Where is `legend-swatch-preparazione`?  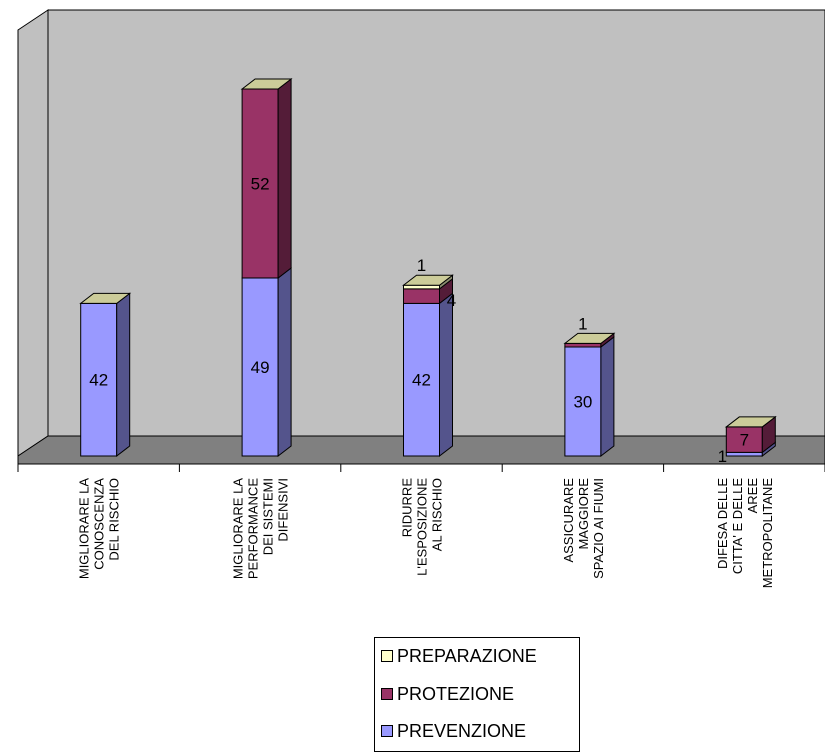 legend-swatch-preparazione is located at coordinates (387, 656).